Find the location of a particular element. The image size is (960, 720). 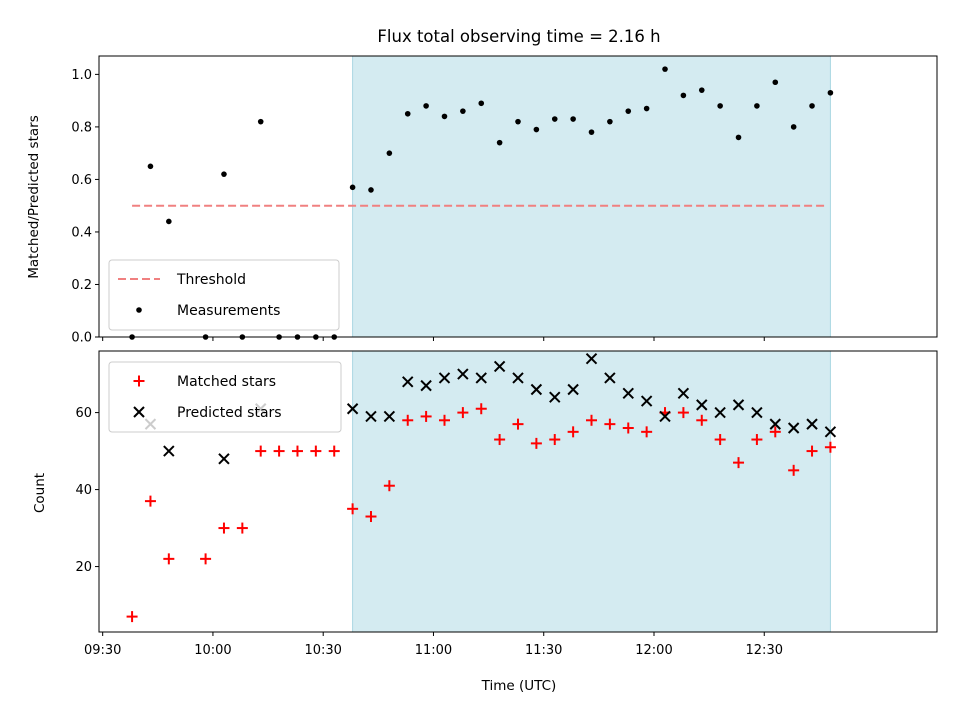

bottom-x-tick-label-0: 09:30 is located at coordinates (102, 650).